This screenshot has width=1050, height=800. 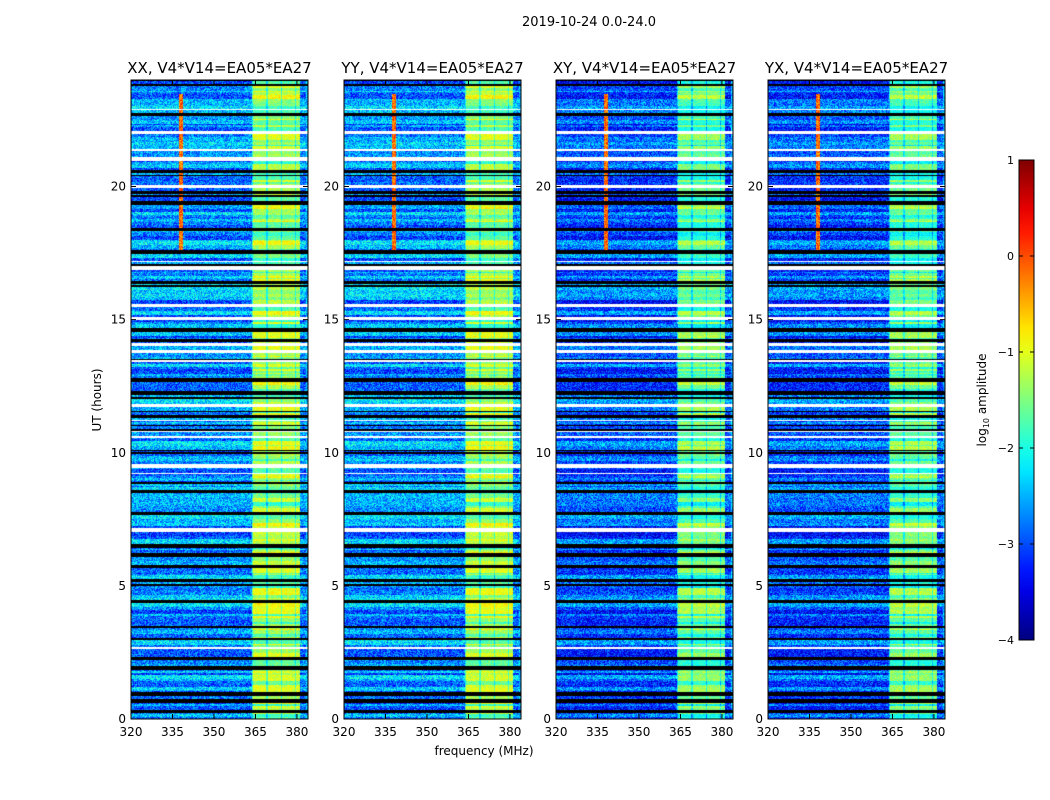 What do you see at coordinates (644, 68) in the screenshot?
I see `panel-title: XY, V4*V14=EA05*EA27` at bounding box center [644, 68].